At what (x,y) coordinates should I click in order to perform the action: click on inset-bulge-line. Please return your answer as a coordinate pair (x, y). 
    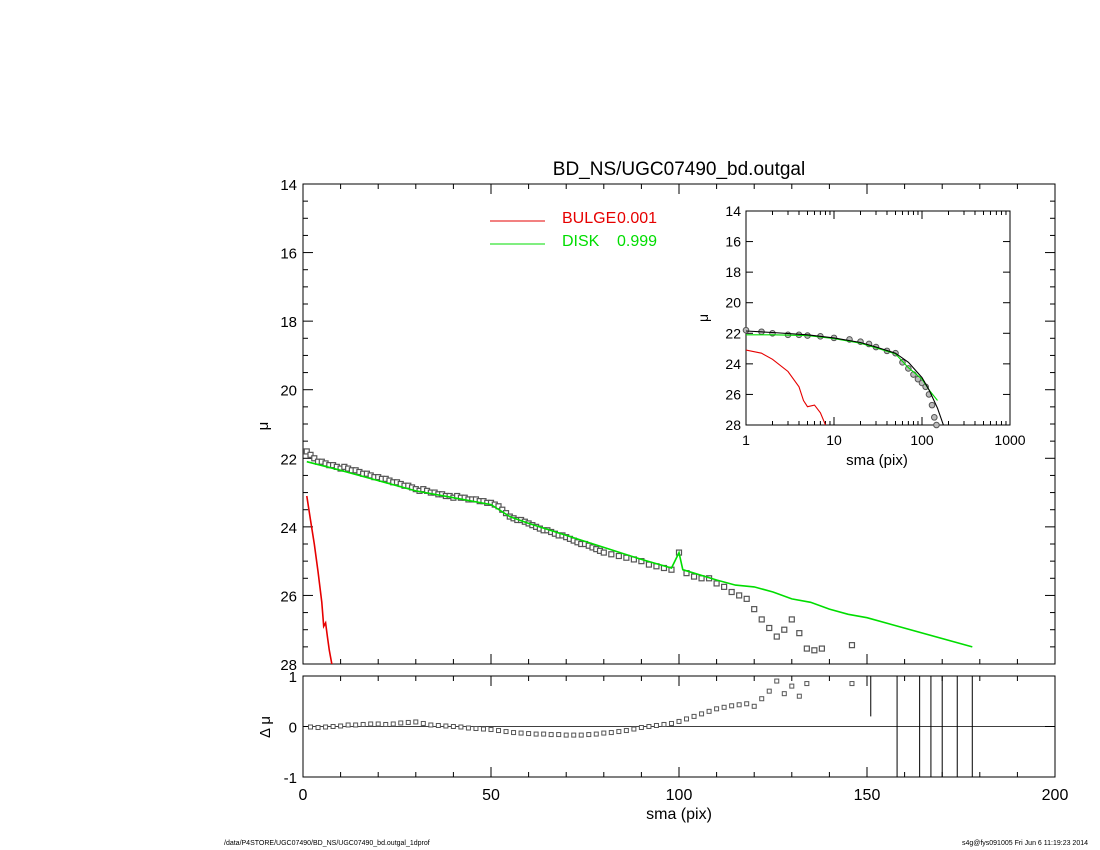
    Looking at the image, I should click on (786, 387).